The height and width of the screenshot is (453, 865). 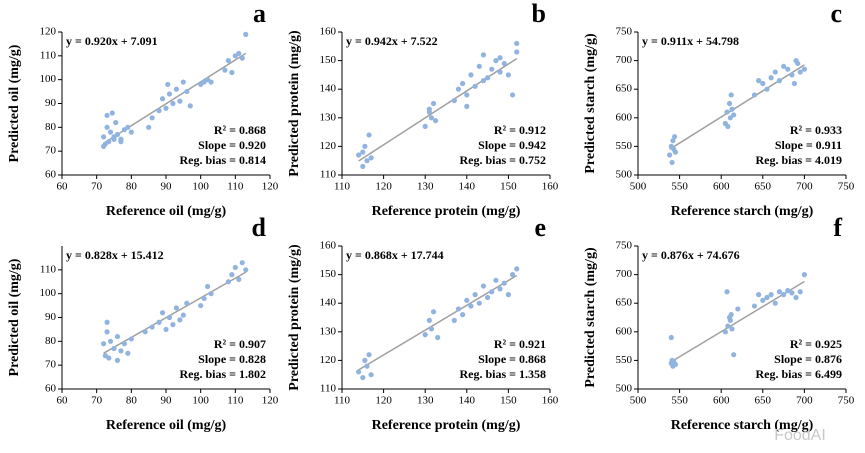 What do you see at coordinates (328, 60) in the screenshot?
I see `y-tick-label: 150` at bounding box center [328, 60].